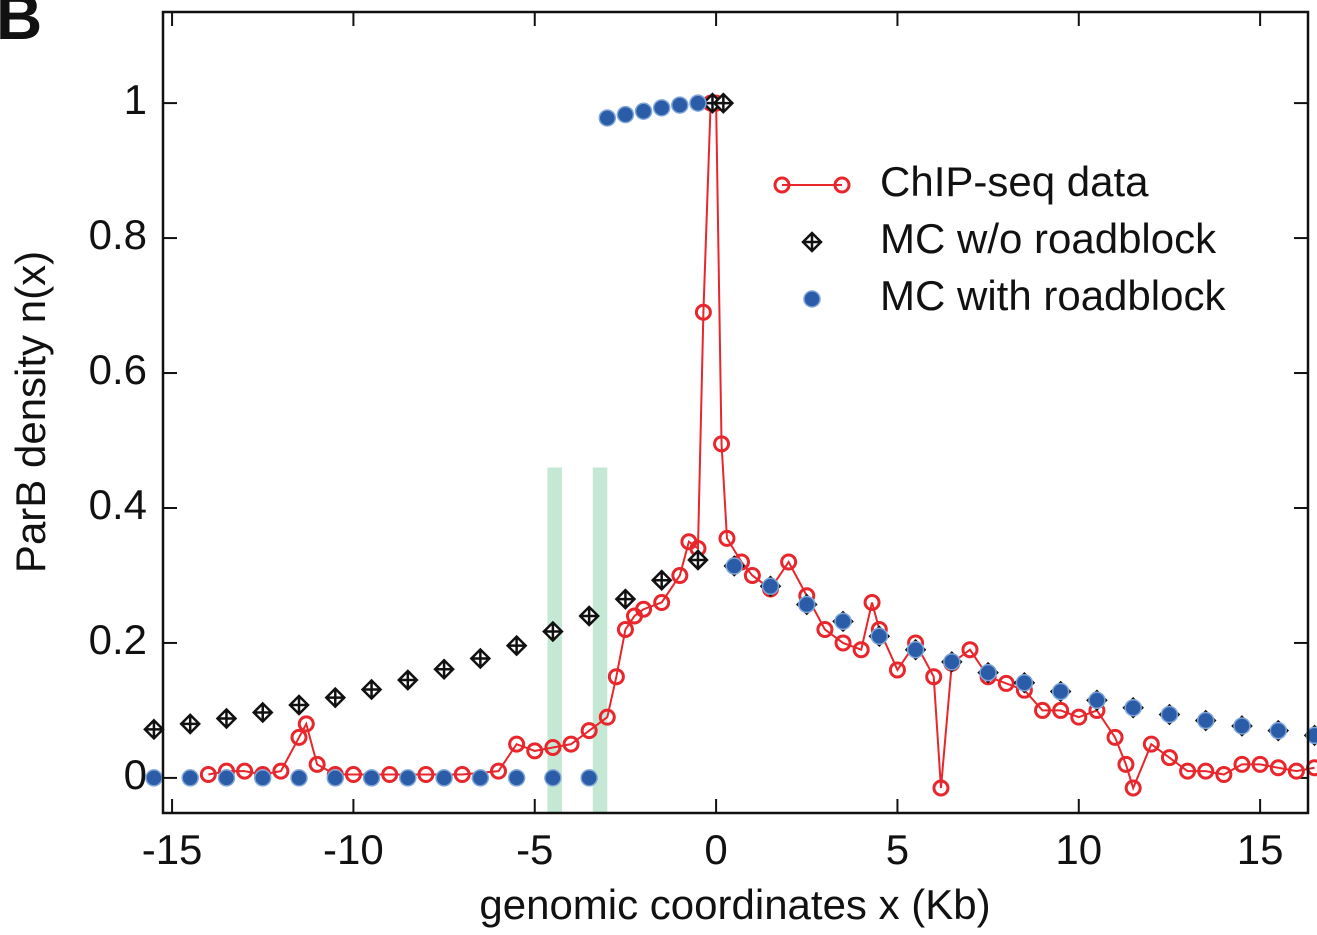 Image resolution: width=1317 pixels, height=935 pixels. Describe the element at coordinates (1078, 849) in the screenshot. I see `x-tick-label: 10` at that location.